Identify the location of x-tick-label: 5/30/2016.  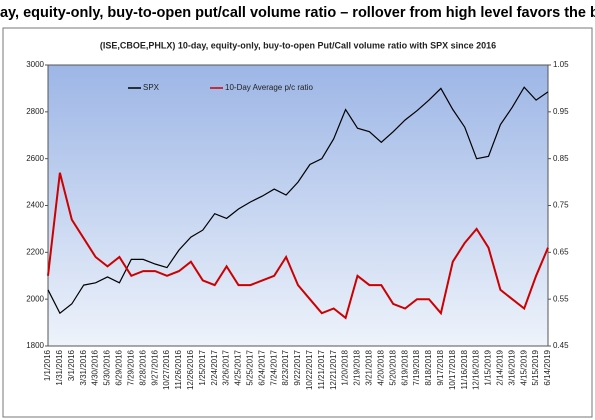
(107, 367).